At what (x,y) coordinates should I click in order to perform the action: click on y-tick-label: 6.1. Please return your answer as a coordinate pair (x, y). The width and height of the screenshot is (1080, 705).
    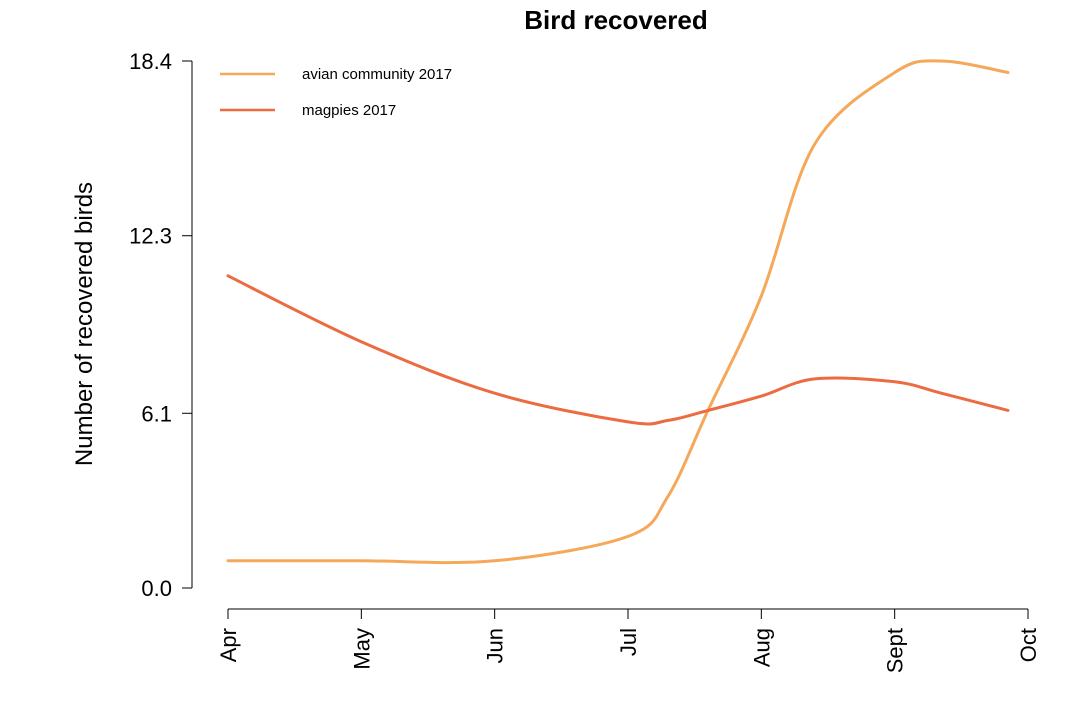
    Looking at the image, I should click on (156, 413).